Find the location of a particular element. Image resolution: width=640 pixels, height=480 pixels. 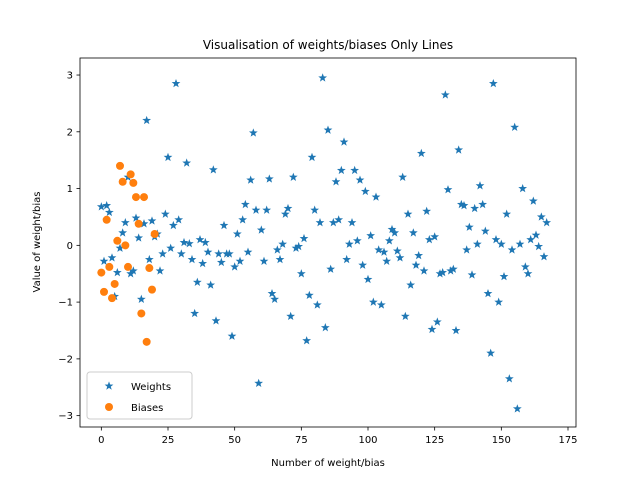

x-tick-label: 150 is located at coordinates (501, 440).